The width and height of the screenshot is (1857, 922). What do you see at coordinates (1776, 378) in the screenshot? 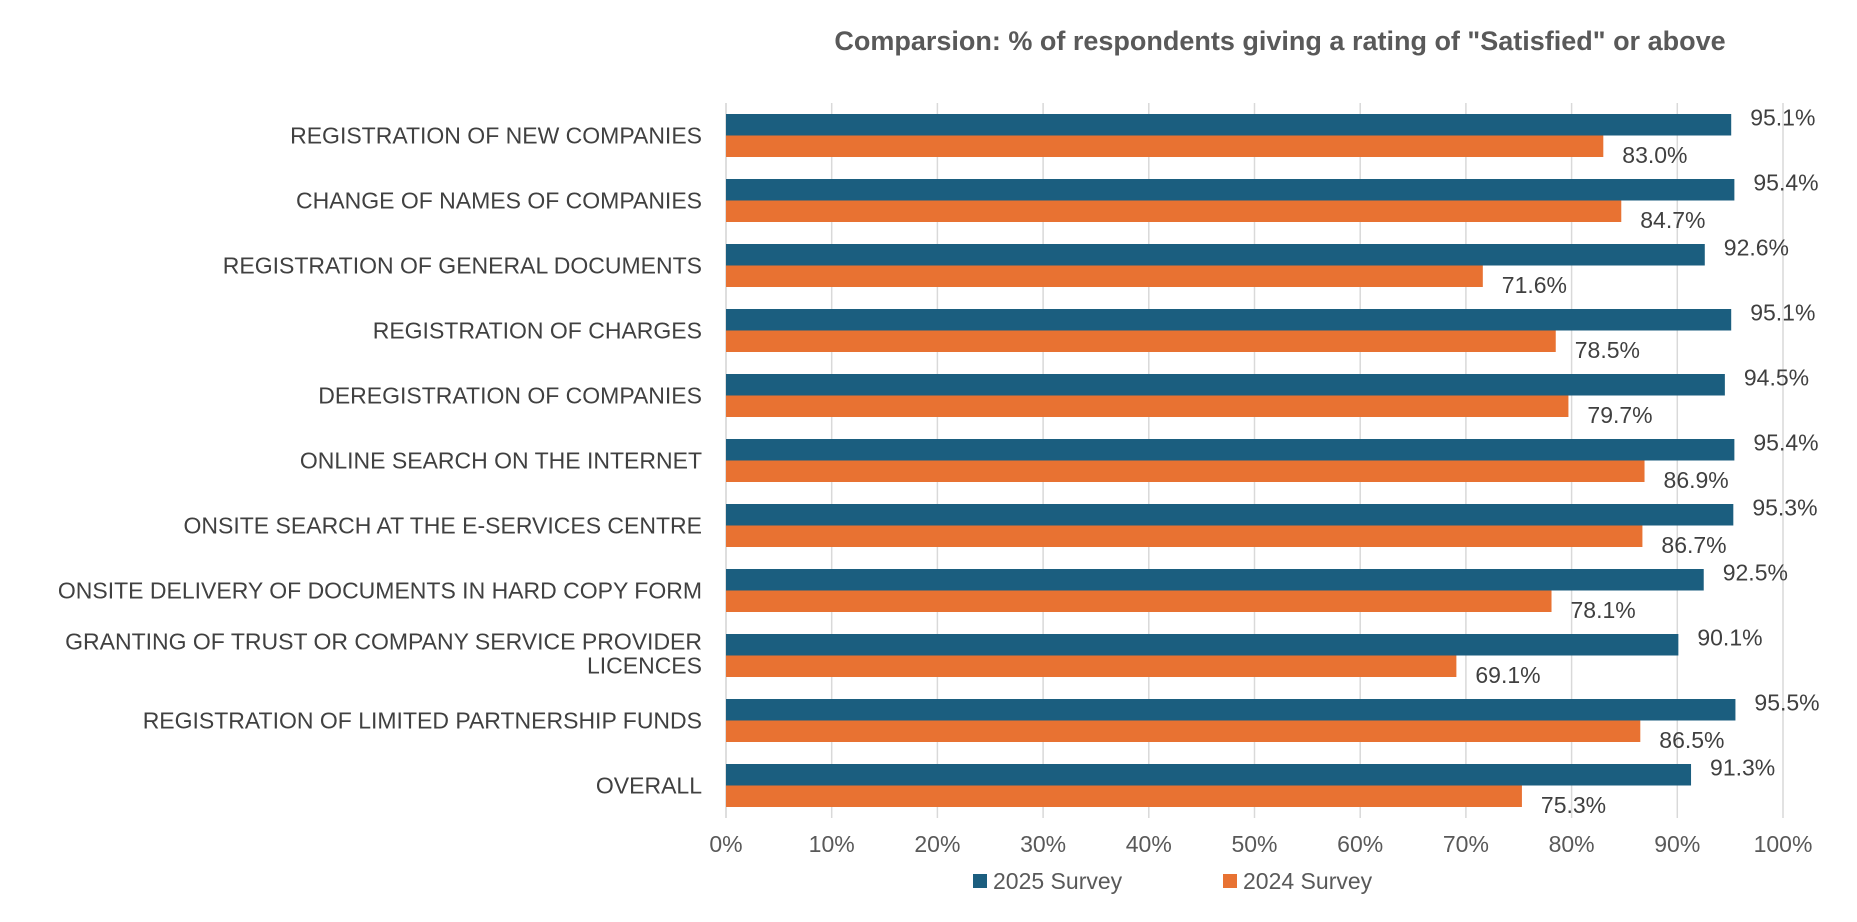
I see `data-label: 94.5%` at bounding box center [1776, 378].